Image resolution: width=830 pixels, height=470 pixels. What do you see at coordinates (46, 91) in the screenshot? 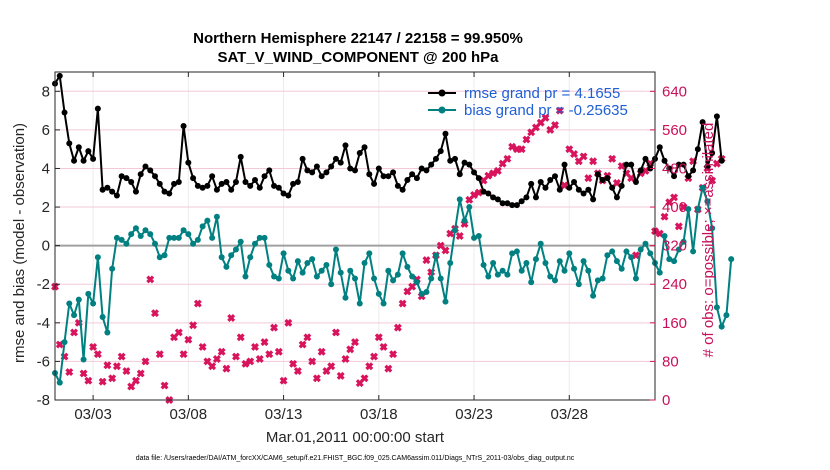
I see `y-tick-label: 8` at bounding box center [46, 91].